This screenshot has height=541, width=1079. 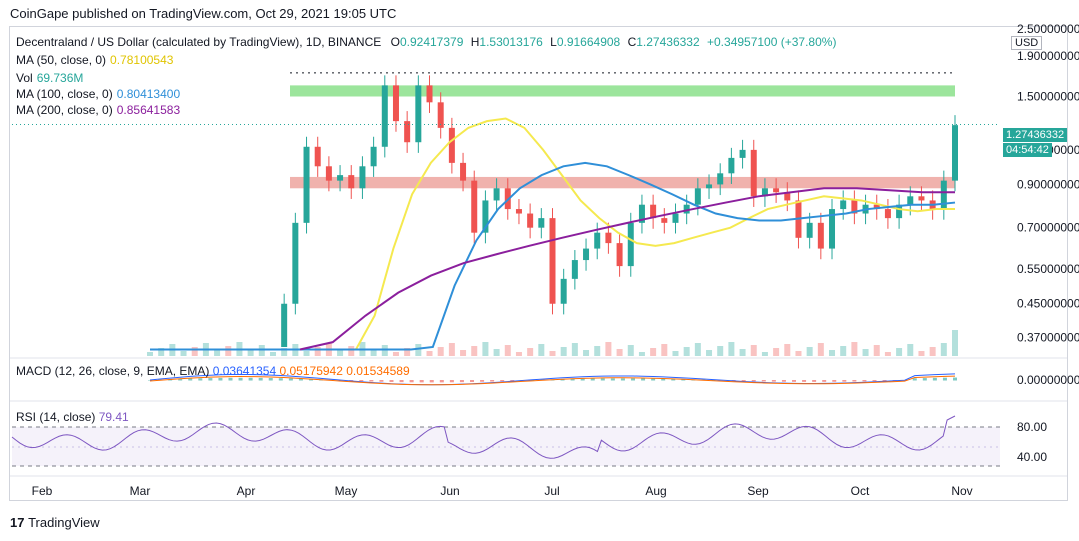 I want to click on currency-badge: USD, so click(x=1027, y=43).